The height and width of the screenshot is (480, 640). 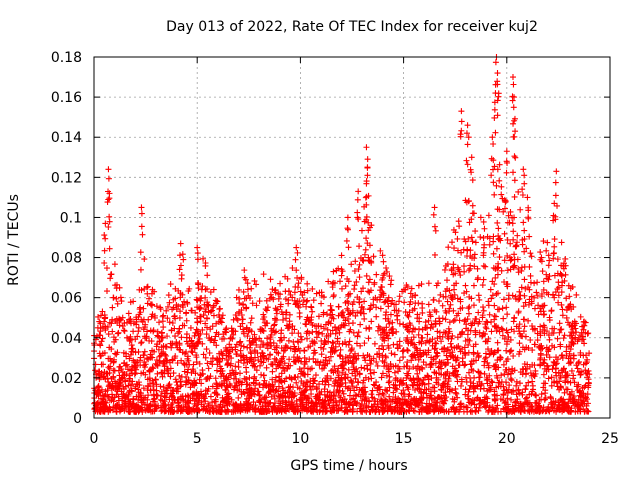 I want to click on y-tick-label: 0, so click(x=77, y=419).